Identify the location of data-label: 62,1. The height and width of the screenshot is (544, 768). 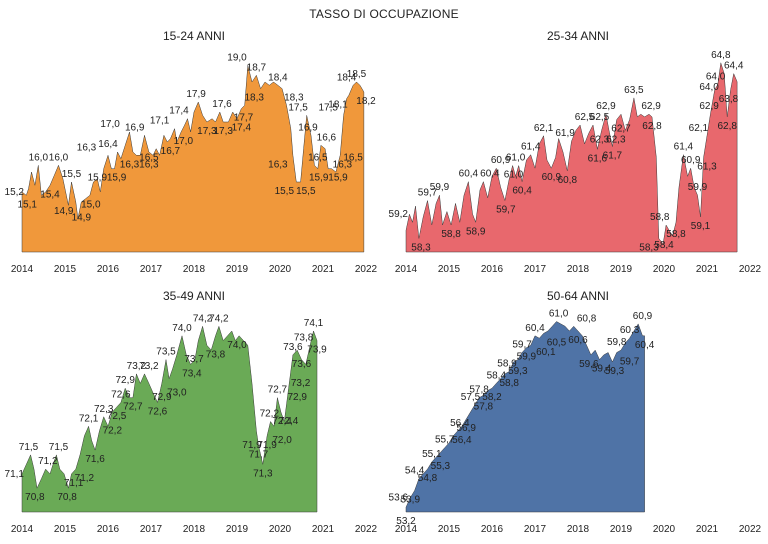
(699, 128).